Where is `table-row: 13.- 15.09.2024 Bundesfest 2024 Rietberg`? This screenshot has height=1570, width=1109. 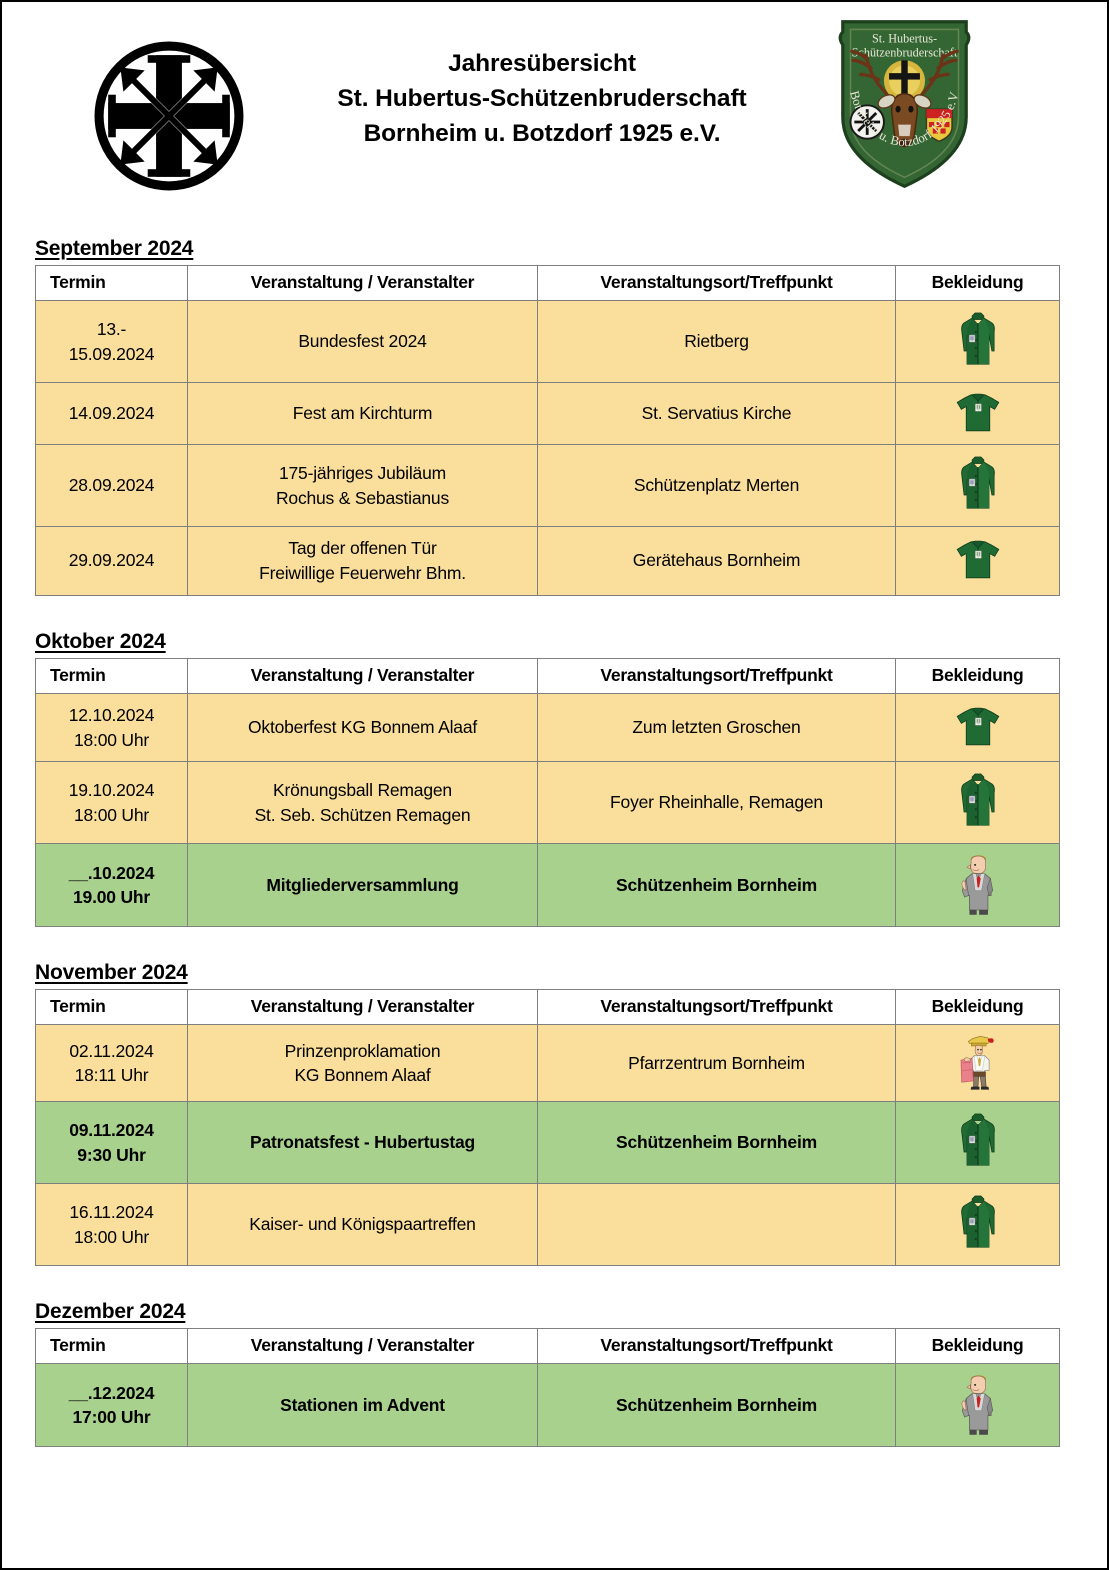 table-row: 13.- 15.09.2024 Bundesfest 2024 Rietberg is located at coordinates (547, 341).